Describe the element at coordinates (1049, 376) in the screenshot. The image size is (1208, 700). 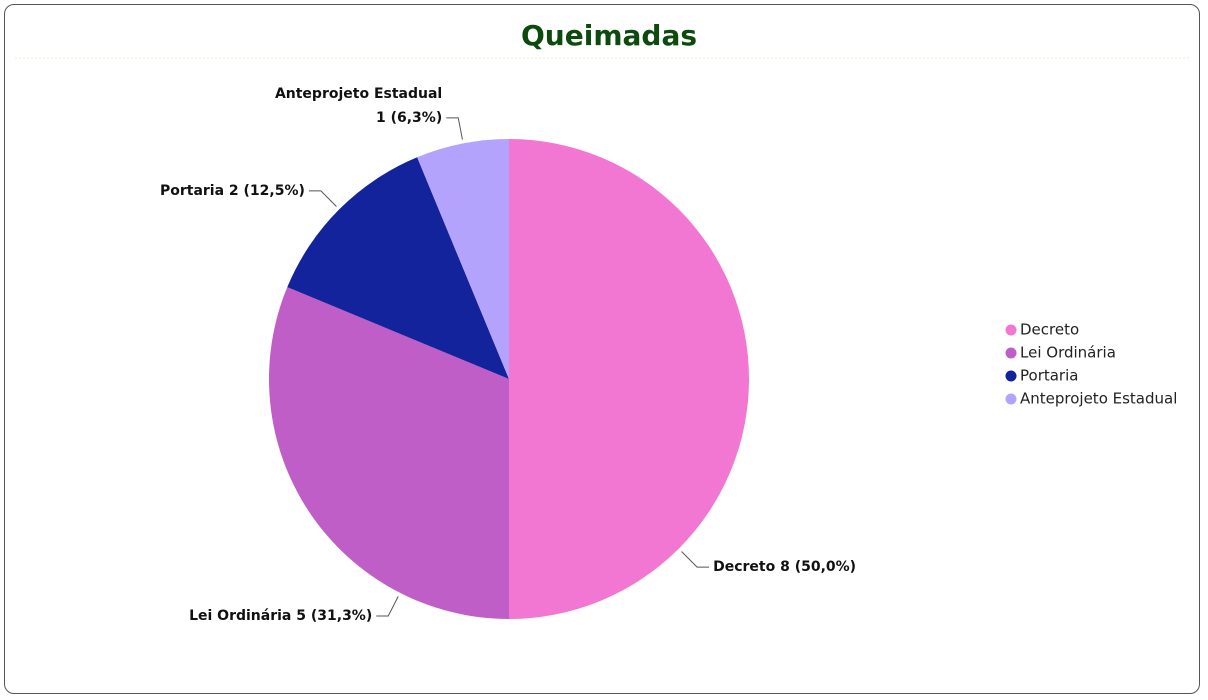
I see `legend-label: Portaria` at that location.